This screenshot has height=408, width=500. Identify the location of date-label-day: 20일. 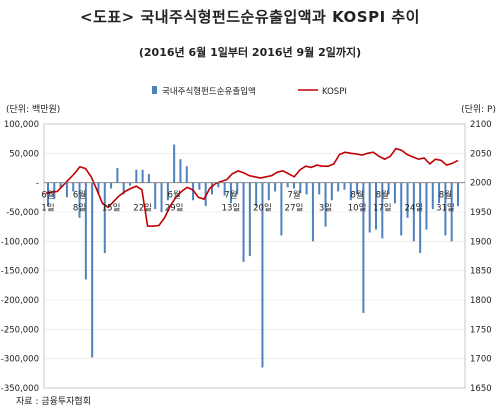
(262, 209).